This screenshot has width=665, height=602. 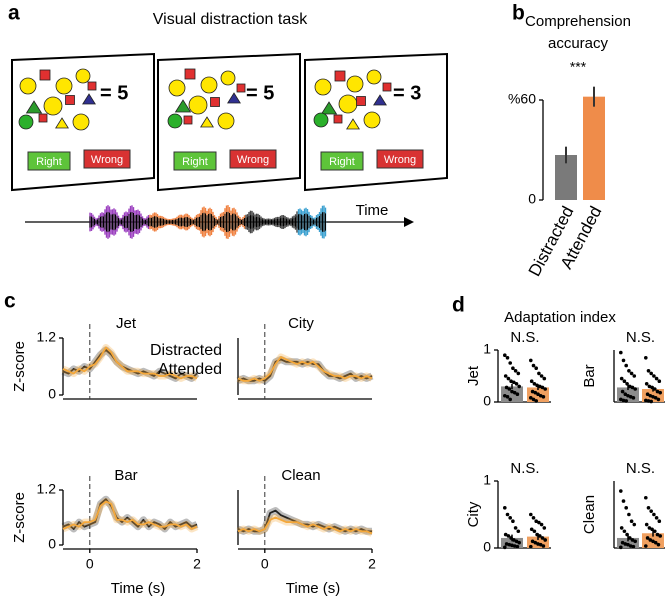 What do you see at coordinates (400, 159) in the screenshot?
I see `button-wrong` at bounding box center [400, 159].